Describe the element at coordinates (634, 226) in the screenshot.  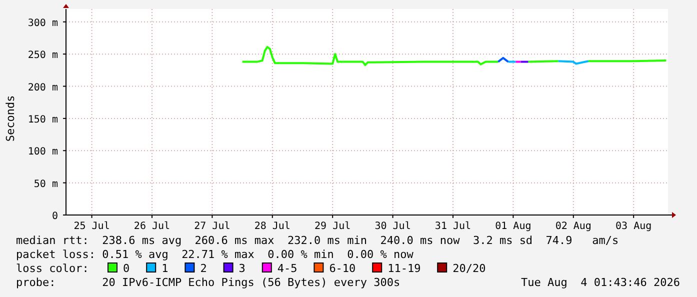
I see `x-tick-label: 03 Aug` at that location.